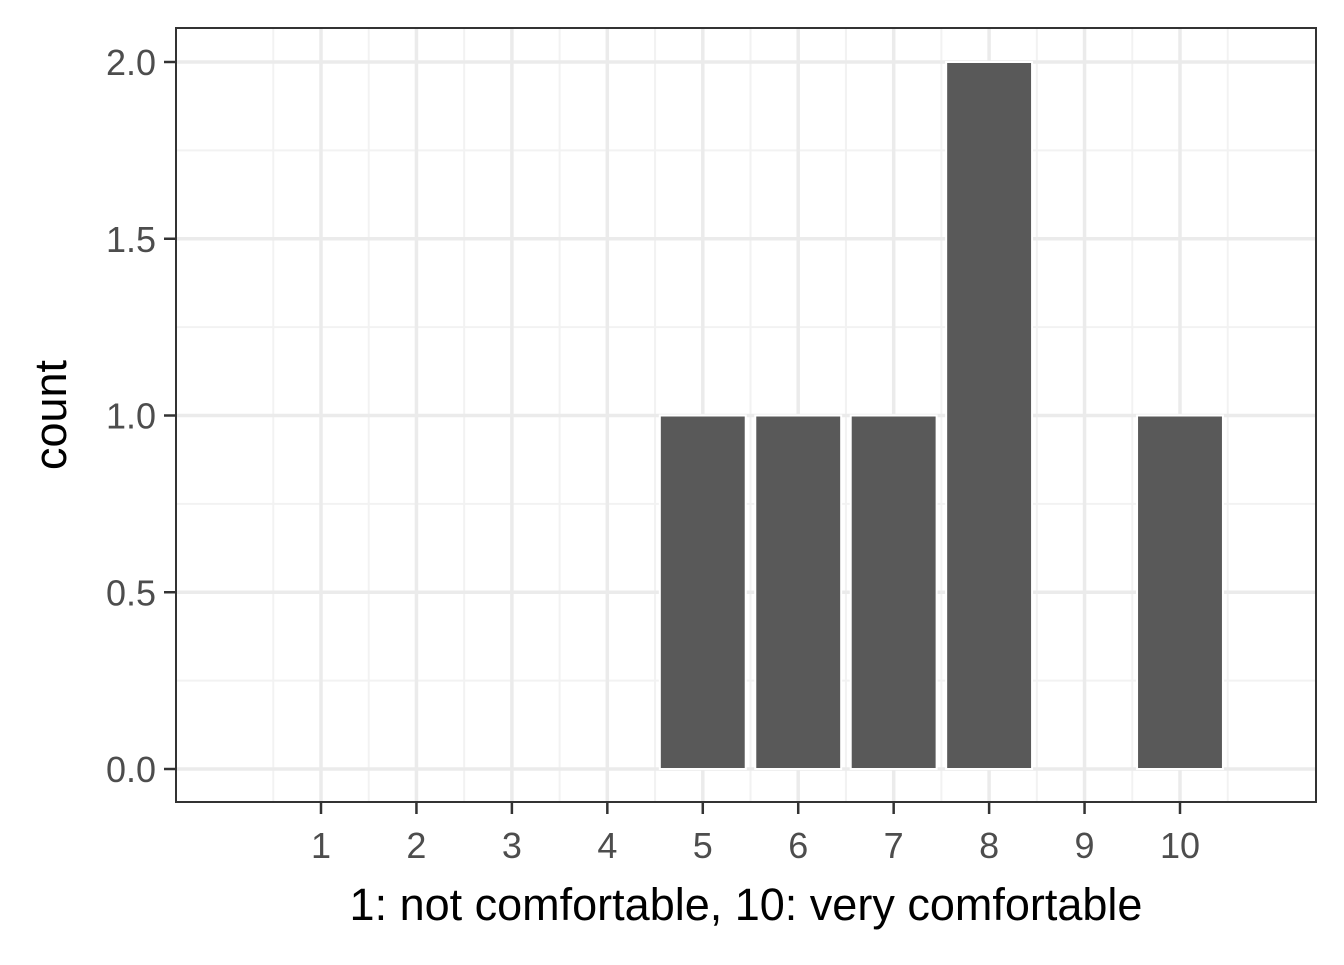 The height and width of the screenshot is (965, 1344). Describe the element at coordinates (703, 845) in the screenshot. I see `x-tick-label: 5` at that location.